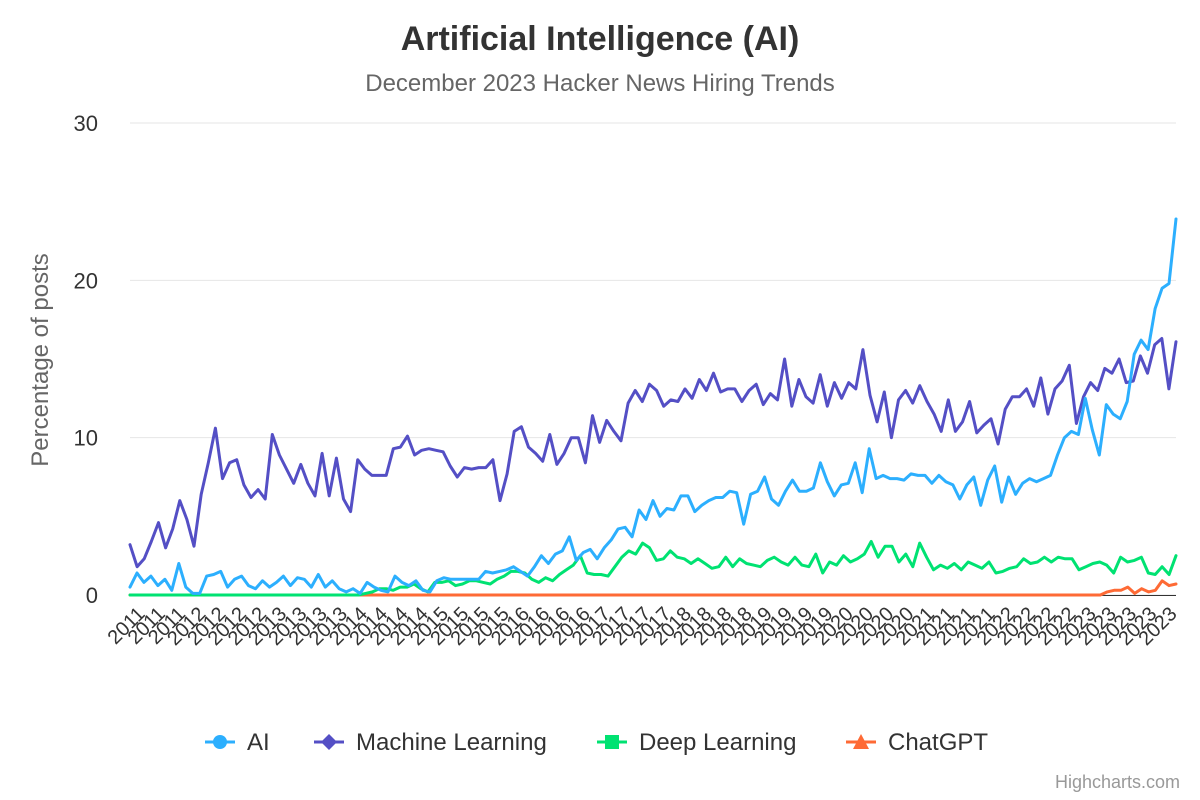 This screenshot has width=1200, height=800. I want to click on y-tick-label: 10, so click(86, 438).